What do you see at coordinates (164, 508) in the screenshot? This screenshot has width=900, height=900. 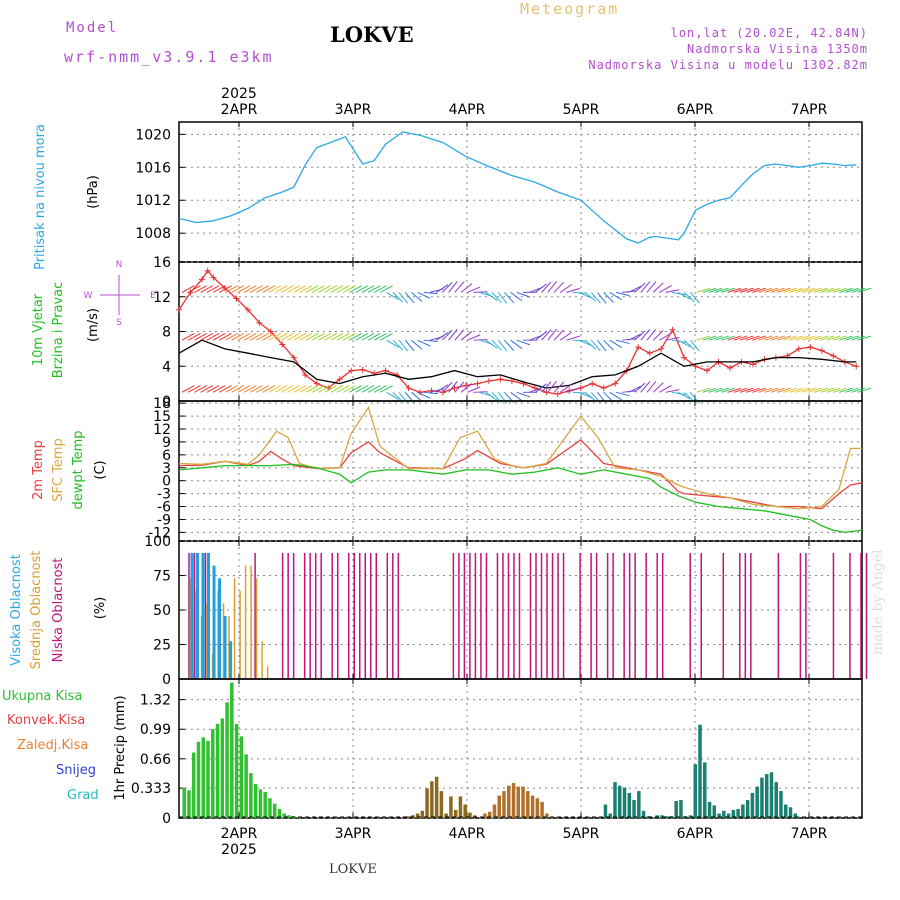 I see `ytick-label: -6` at bounding box center [164, 508].